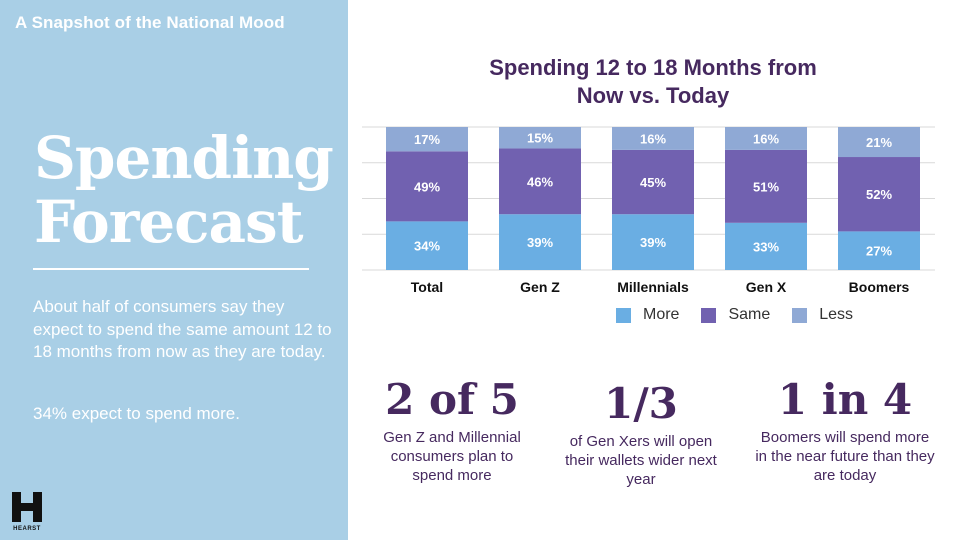 Image resolution: width=960 pixels, height=540 pixels. I want to click on bar-more-gen-z, so click(540, 242).